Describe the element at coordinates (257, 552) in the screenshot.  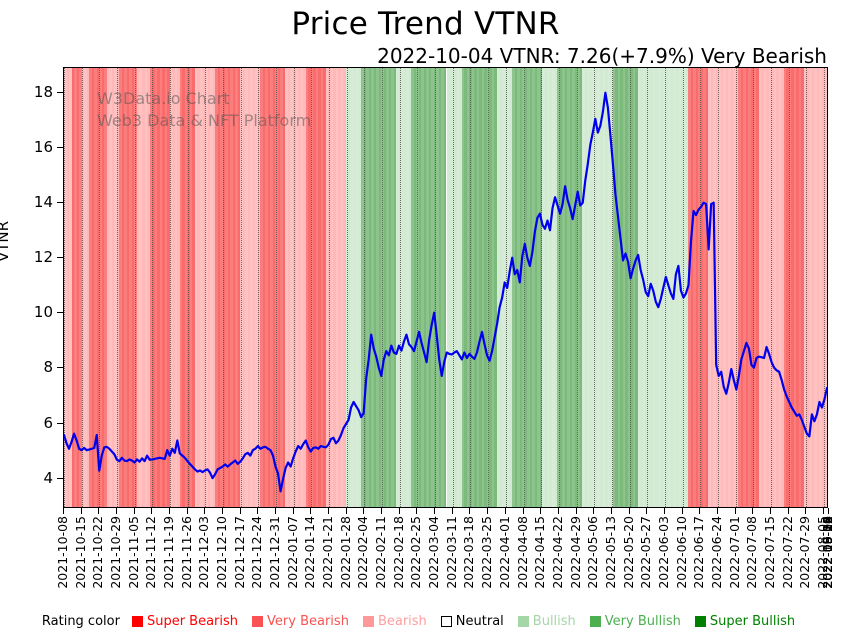
I see `x-tick-label: 2021-12-24` at that location.